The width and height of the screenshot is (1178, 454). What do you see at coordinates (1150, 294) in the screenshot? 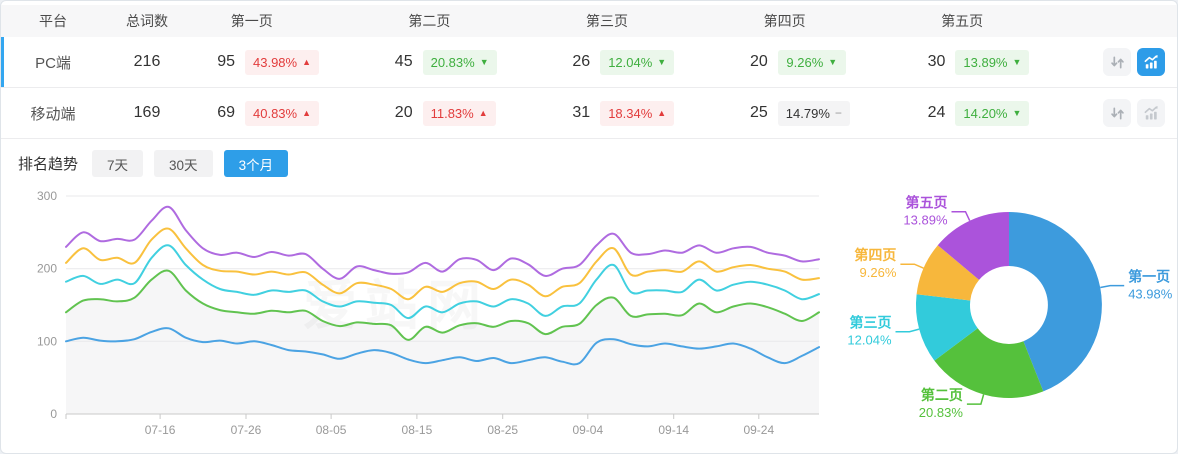
I see `donut-label-value-0: 43.98%` at bounding box center [1150, 294].